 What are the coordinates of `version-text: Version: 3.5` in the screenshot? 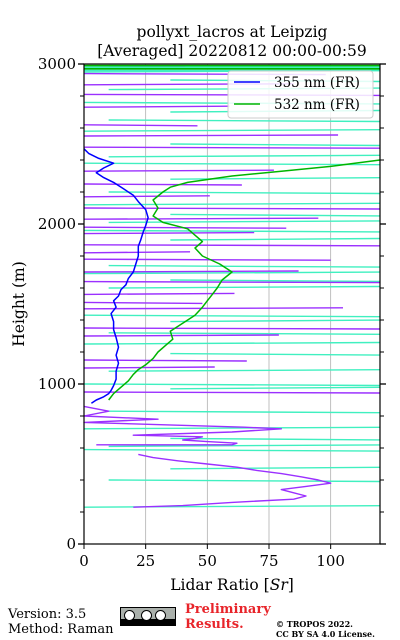 It's located at (47, 614).